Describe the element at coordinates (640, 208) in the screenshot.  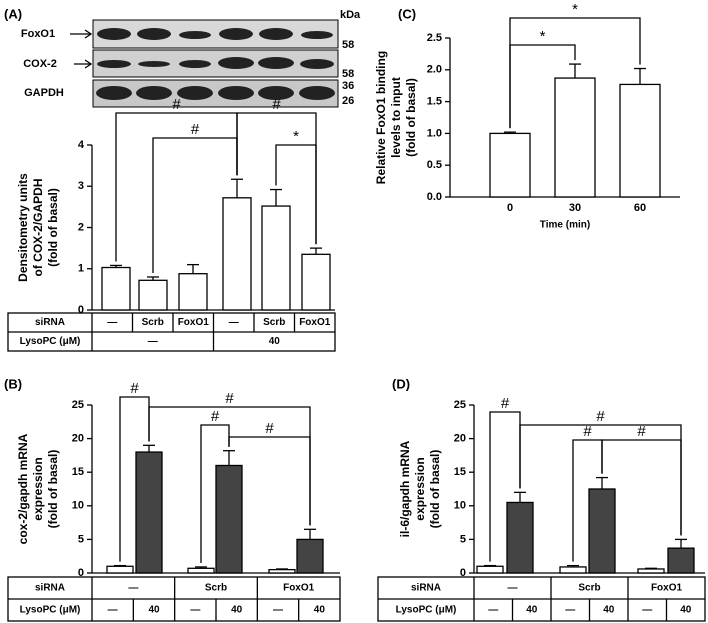
I see `x-tick-label: 60` at that location.